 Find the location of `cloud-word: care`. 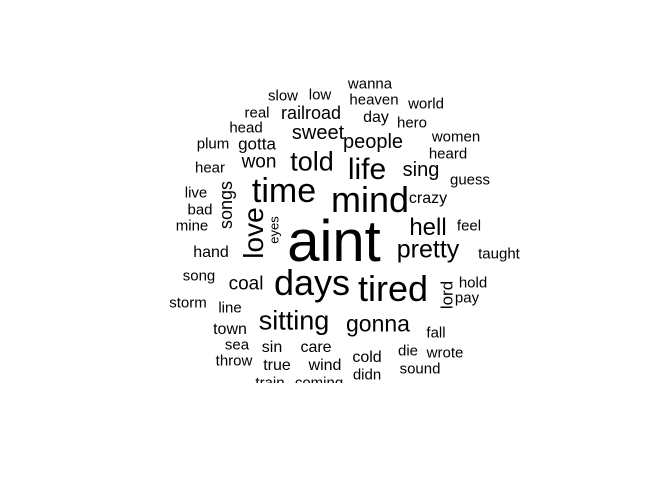

cloud-word: care is located at coordinates (316, 347).